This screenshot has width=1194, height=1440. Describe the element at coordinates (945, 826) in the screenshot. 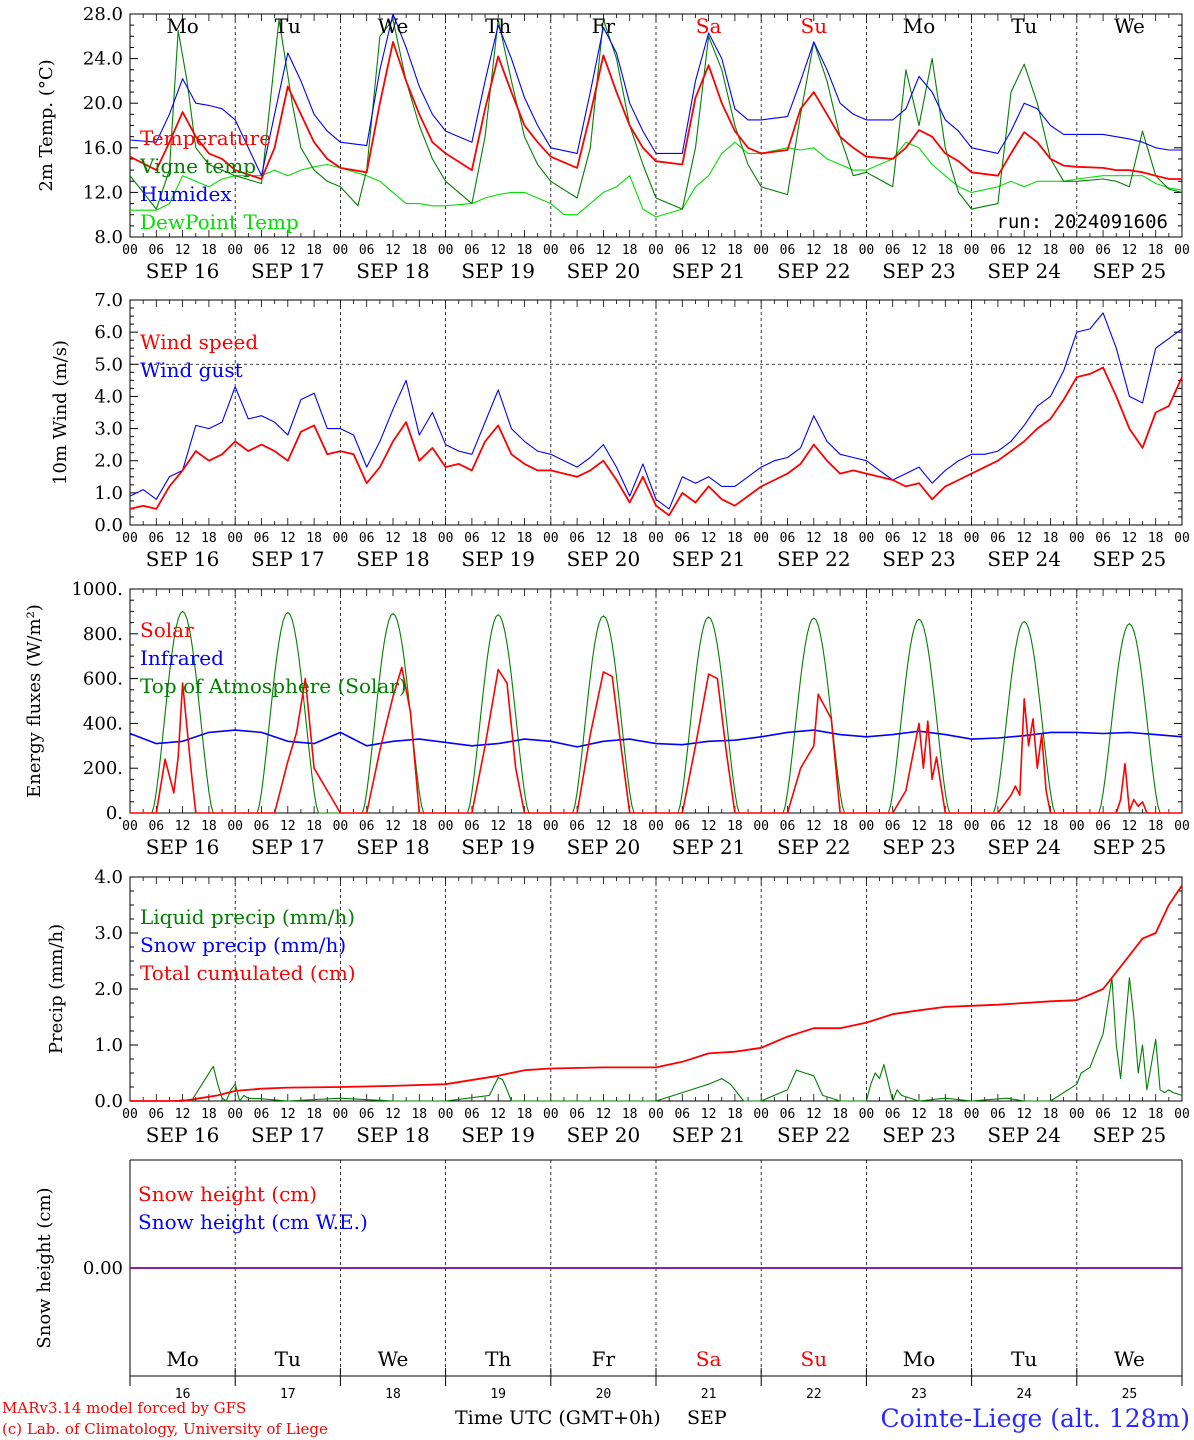

I see `energy-hour-label: 18` at that location.